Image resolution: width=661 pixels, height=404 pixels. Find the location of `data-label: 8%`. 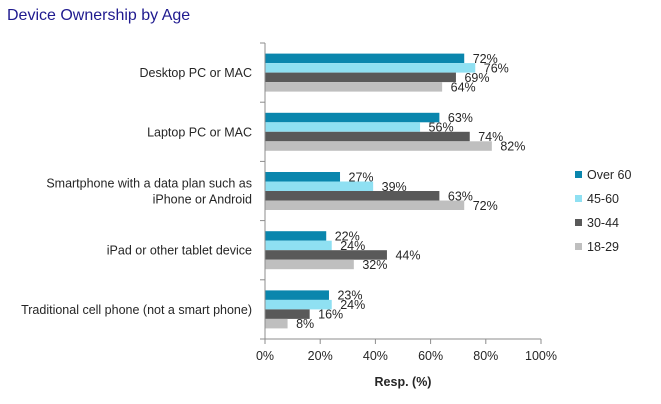

data-label: 8% is located at coordinates (305, 324).